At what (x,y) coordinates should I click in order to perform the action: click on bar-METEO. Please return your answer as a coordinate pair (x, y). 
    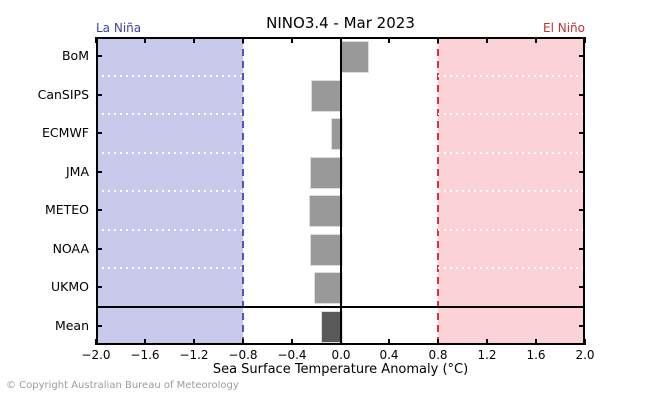
    Looking at the image, I should click on (326, 211).